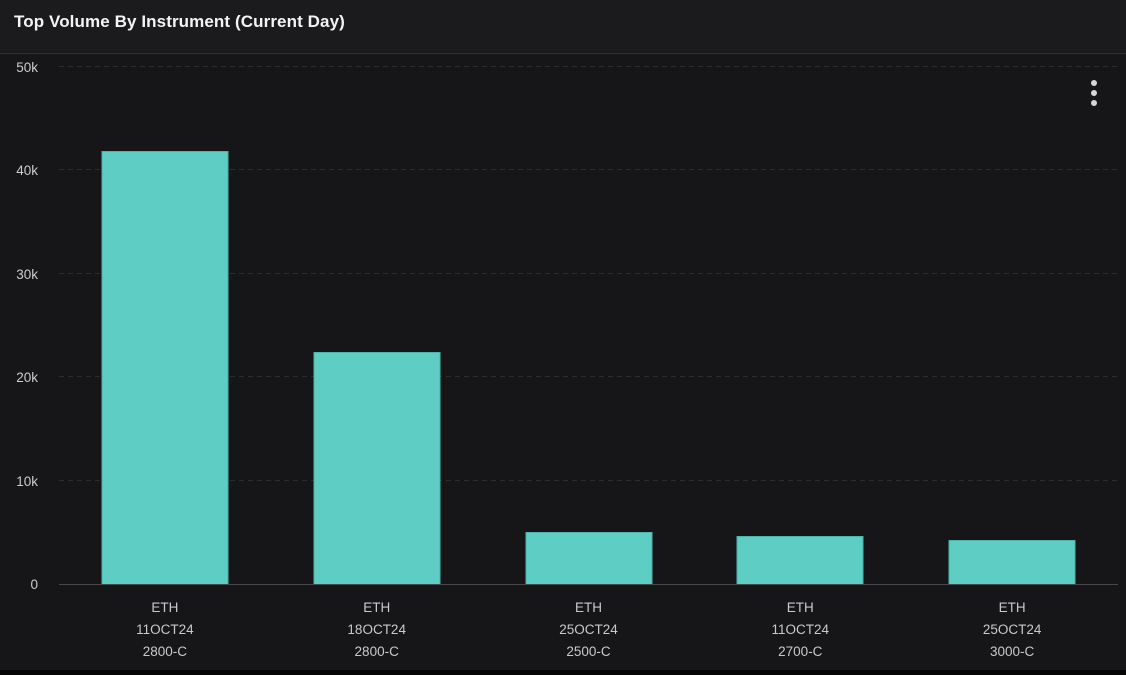 This screenshot has height=675, width=1126. I want to click on y-axis-tick-label: 0, so click(34, 584).